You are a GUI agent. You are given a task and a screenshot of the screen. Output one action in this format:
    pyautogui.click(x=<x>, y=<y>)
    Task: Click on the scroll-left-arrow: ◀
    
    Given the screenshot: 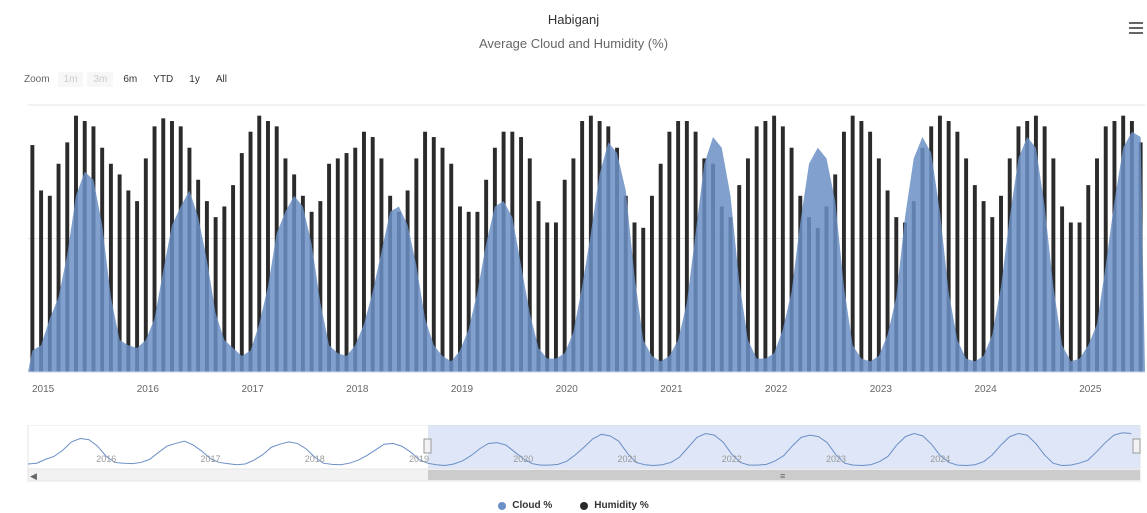 What is the action you would take?
    pyautogui.click(x=33, y=476)
    